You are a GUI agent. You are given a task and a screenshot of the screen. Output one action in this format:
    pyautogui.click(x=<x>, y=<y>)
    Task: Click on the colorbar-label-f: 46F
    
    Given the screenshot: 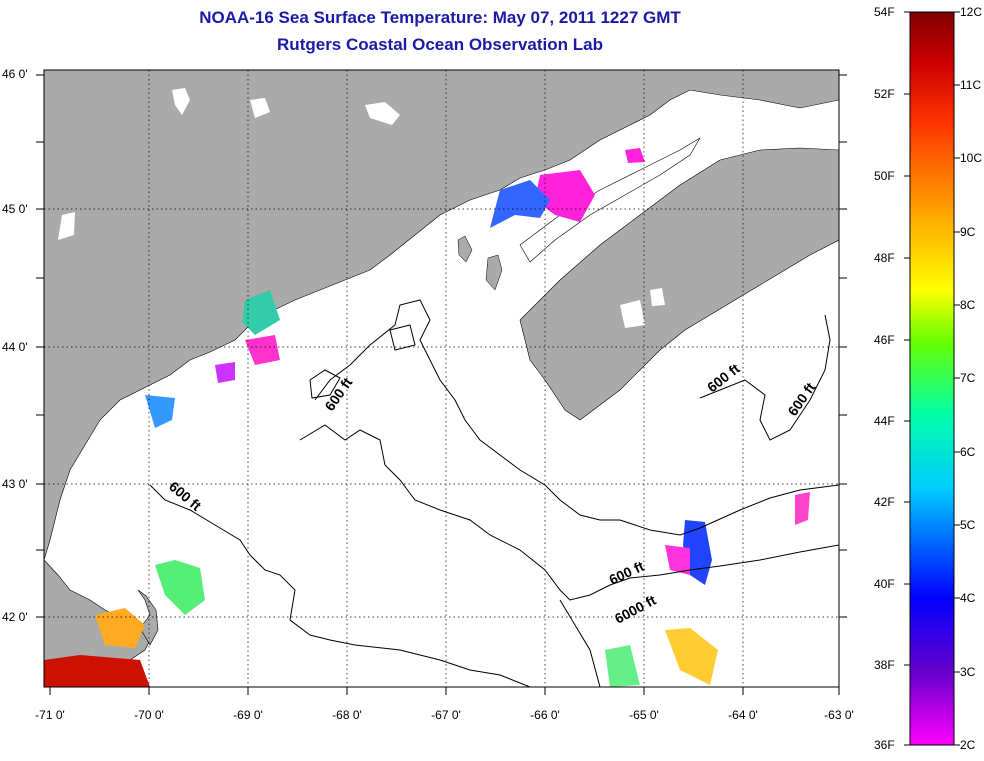 What is the action you would take?
    pyautogui.click(x=884, y=340)
    